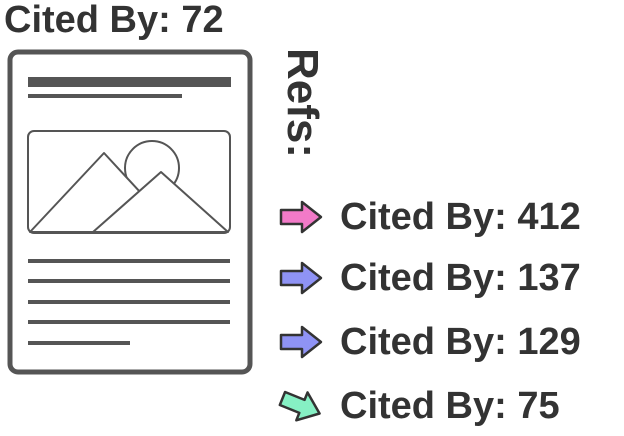 The image size is (624, 436). Describe the element at coordinates (460, 217) in the screenshot. I see `reference-citation-count: Cited By: 412` at that location.